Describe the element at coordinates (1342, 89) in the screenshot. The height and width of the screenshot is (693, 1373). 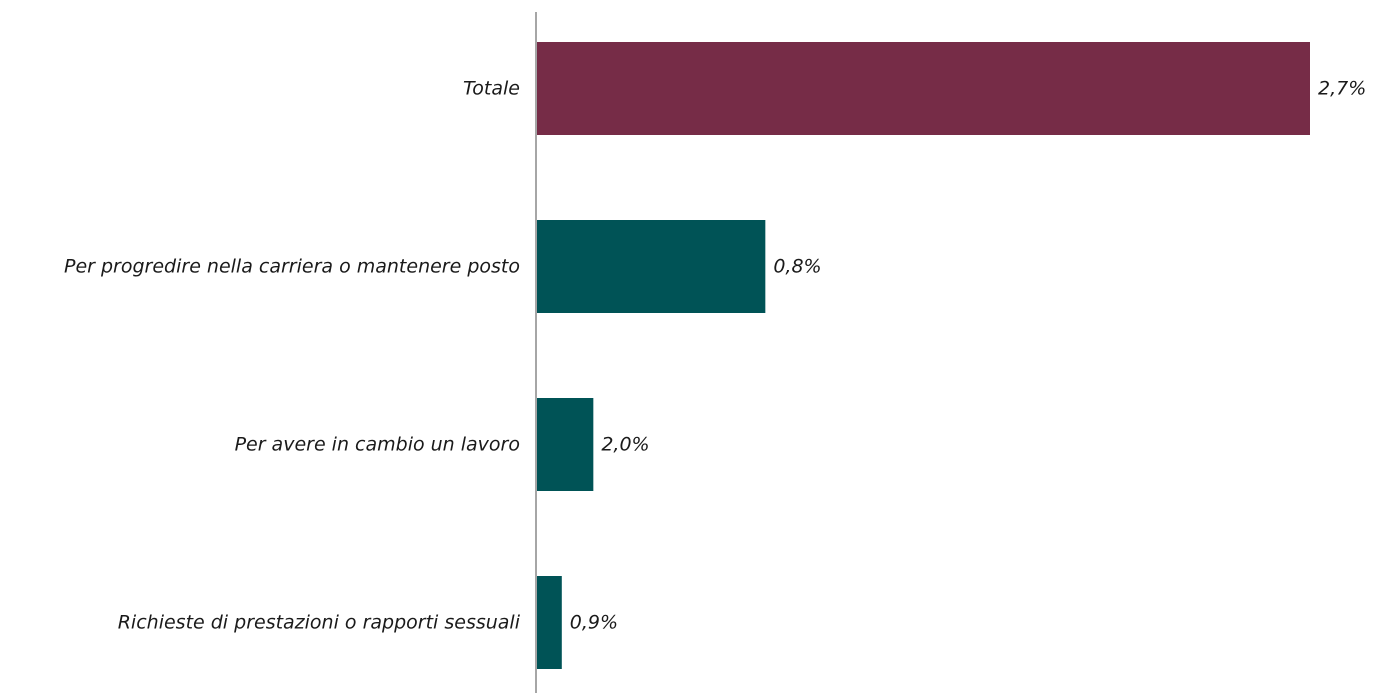
I see `value-label: 2,7%` at that location.